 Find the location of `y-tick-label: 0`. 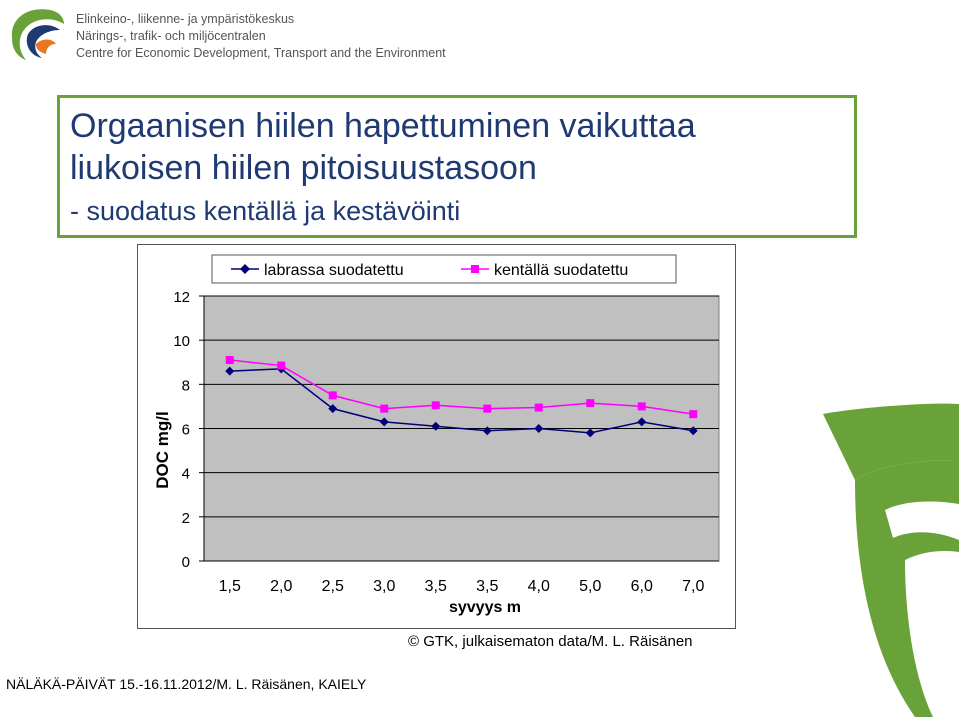

y-tick-label: 0 is located at coordinates (186, 562).